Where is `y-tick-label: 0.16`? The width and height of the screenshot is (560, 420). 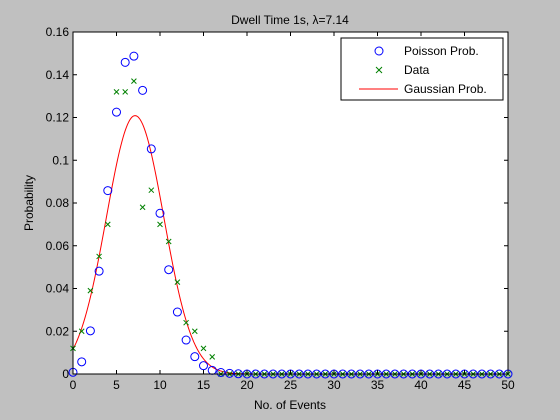 y-tick-label: 0.16 is located at coordinates (58, 32).